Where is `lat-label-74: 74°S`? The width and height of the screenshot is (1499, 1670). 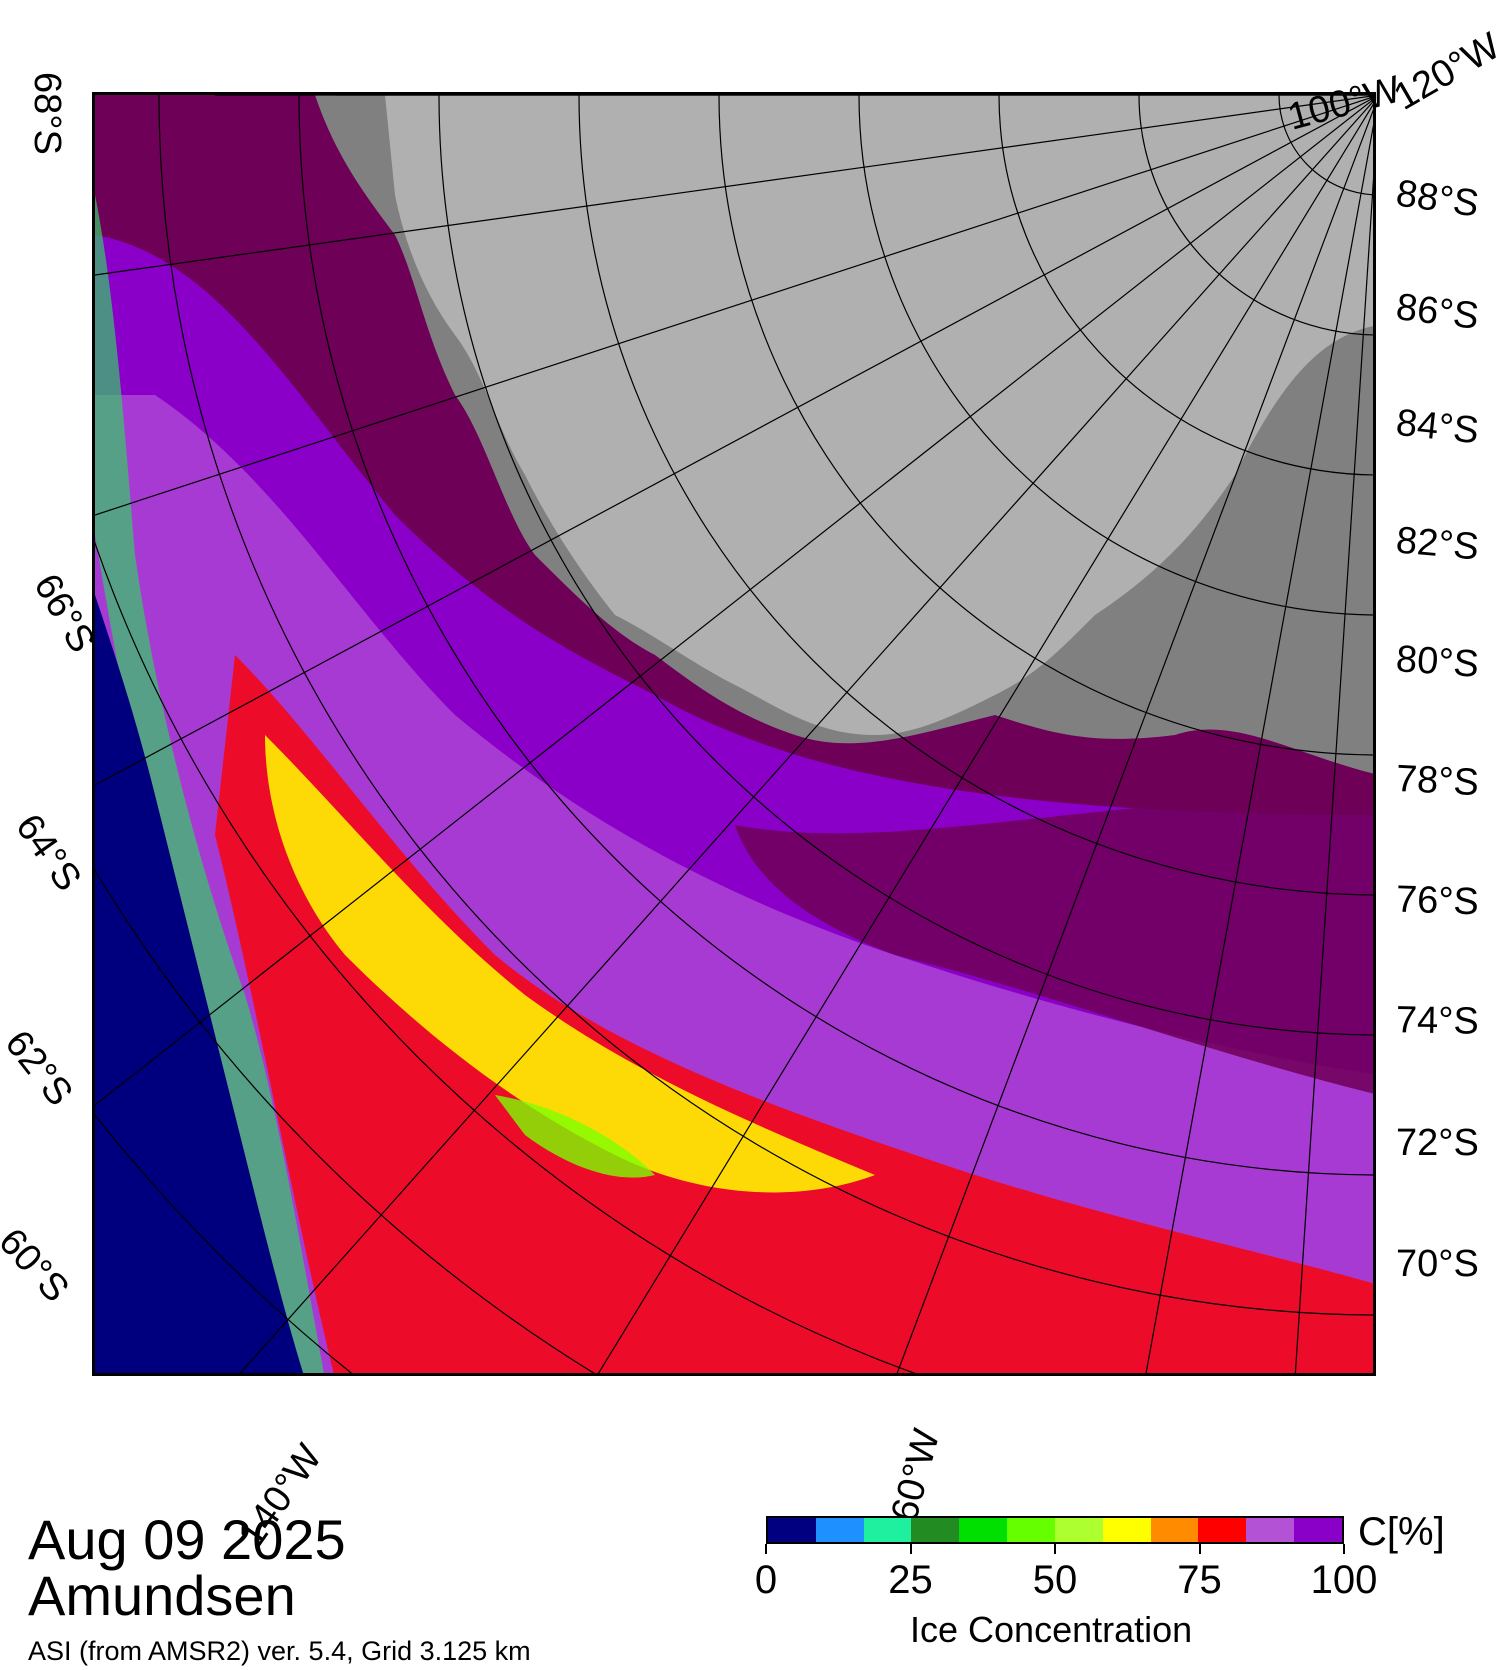
lat-label-74: 74°S is located at coordinates (1437, 1021).